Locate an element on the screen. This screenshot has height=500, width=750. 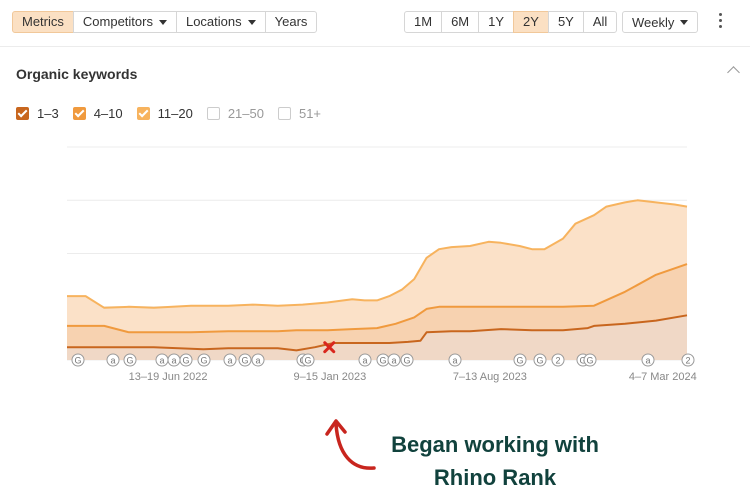
legend-item-3: 21–50 is located at coordinates (235, 113).